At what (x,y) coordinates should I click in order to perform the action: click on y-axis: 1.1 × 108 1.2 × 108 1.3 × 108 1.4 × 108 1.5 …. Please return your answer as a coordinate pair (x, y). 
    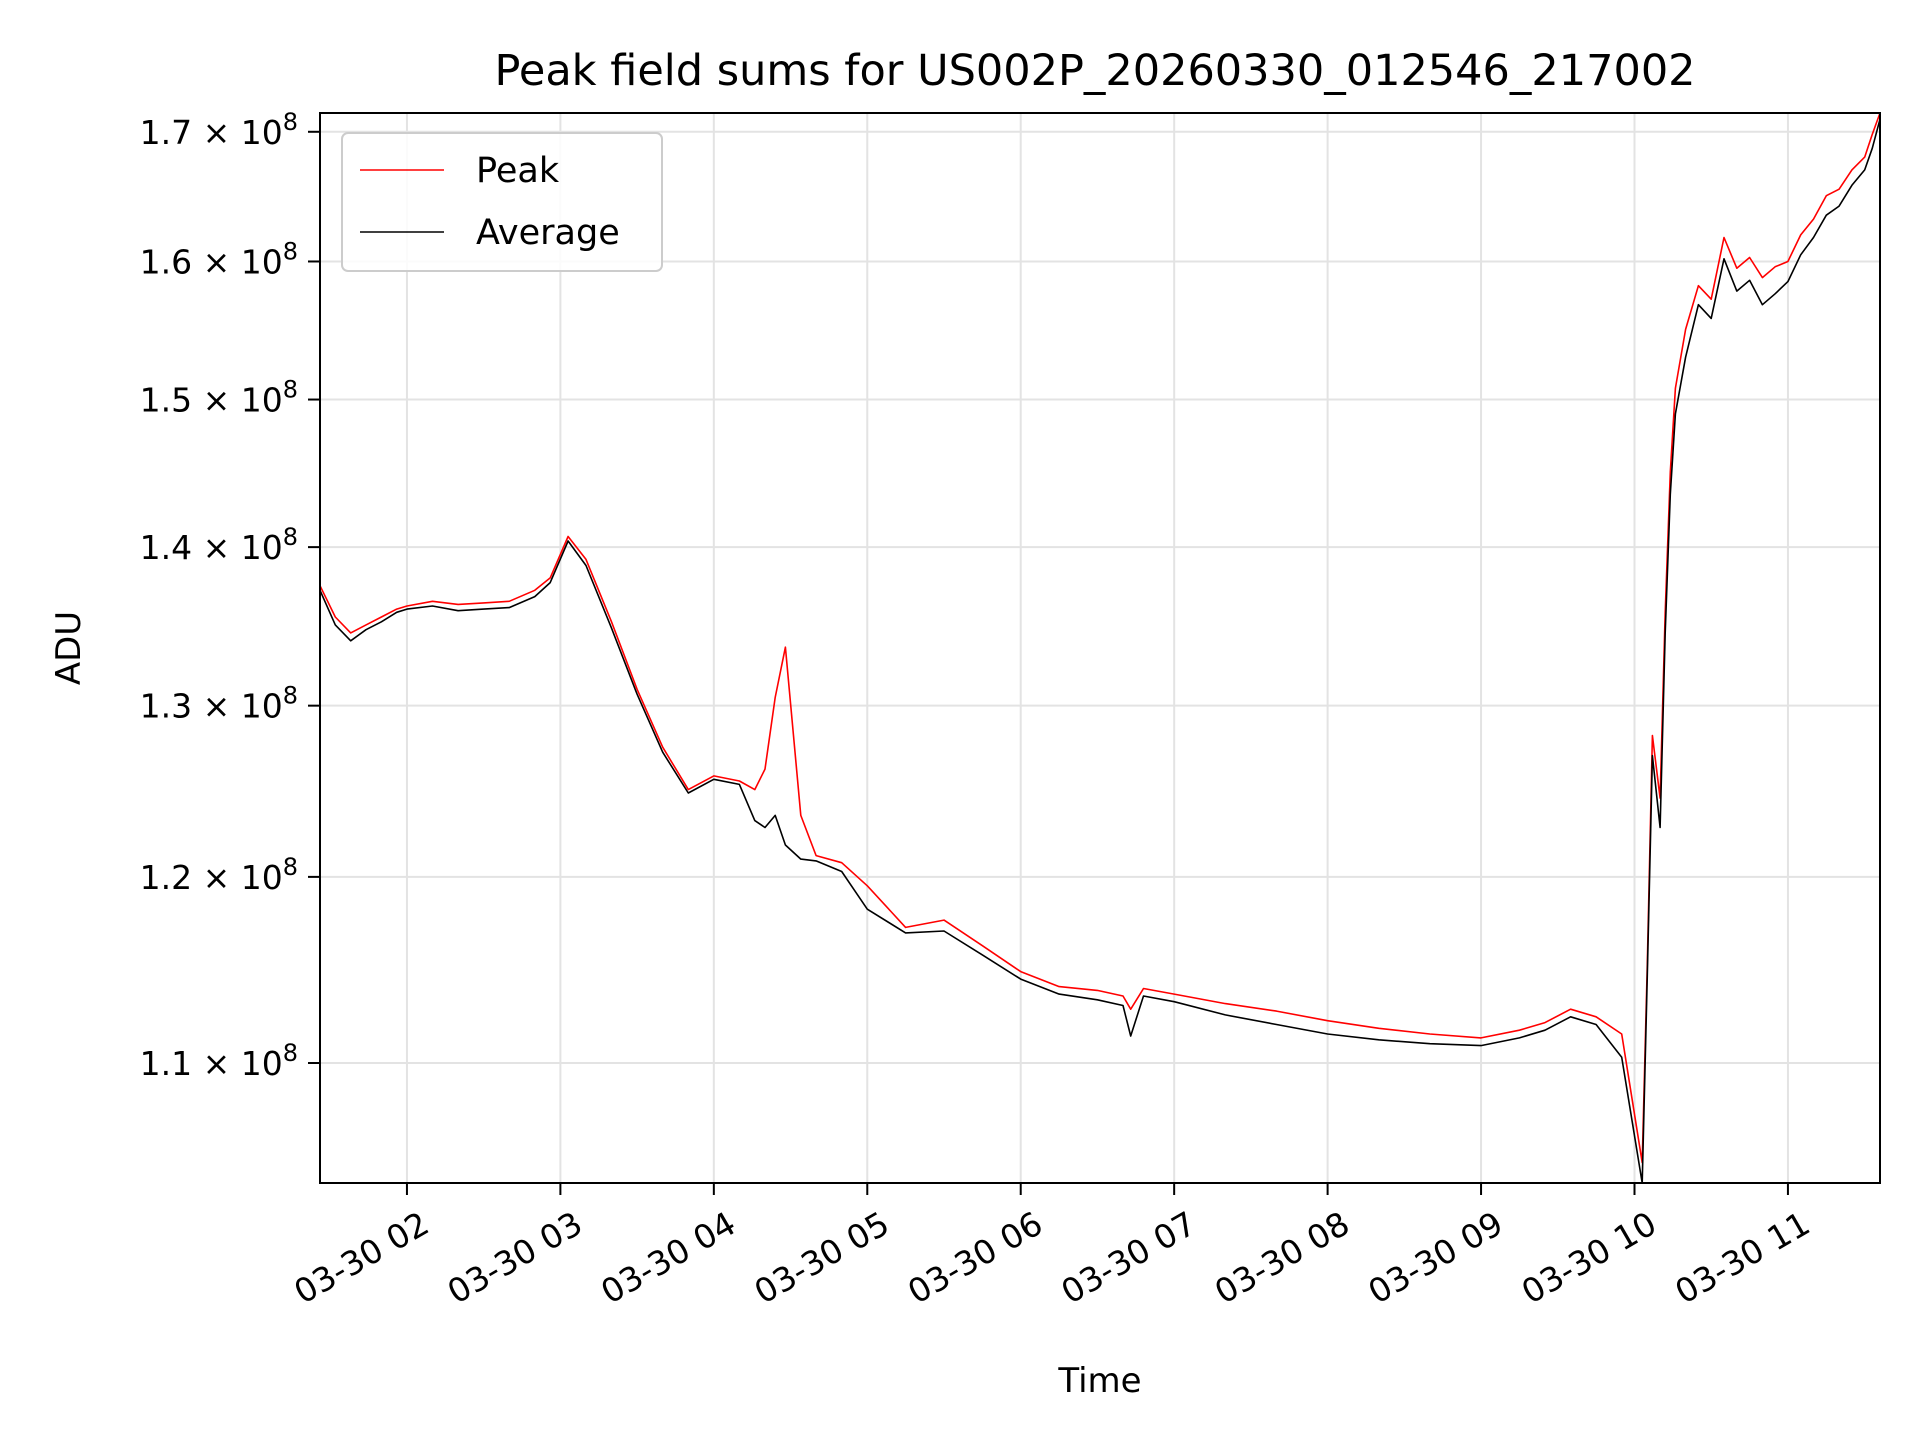
    Looking at the image, I should click on (230, 595).